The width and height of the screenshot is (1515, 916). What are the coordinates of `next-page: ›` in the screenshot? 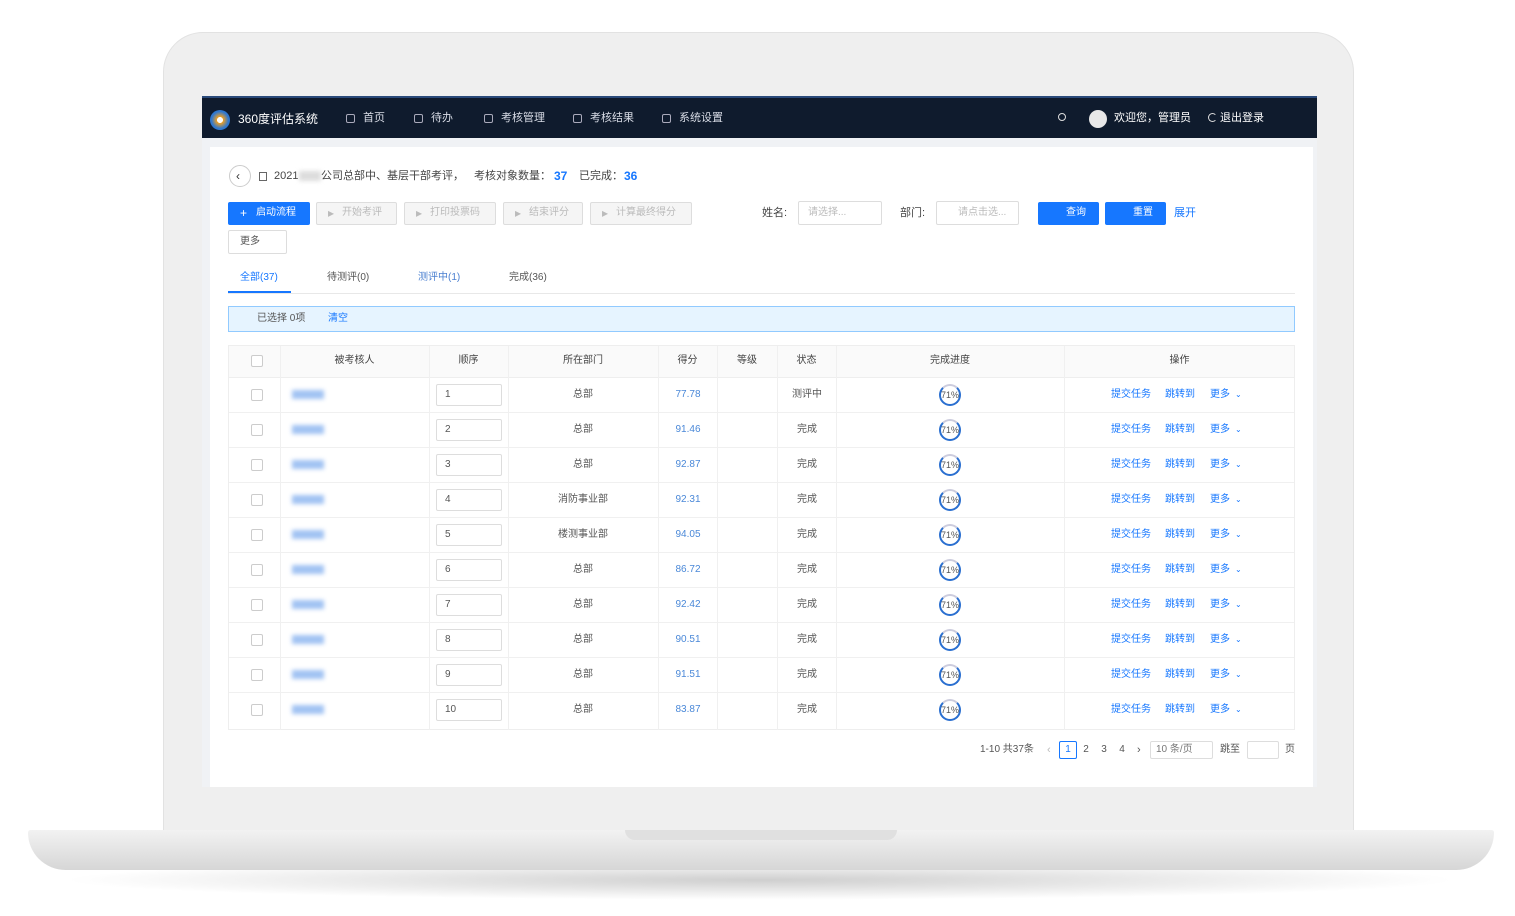 It's located at (1139, 750).